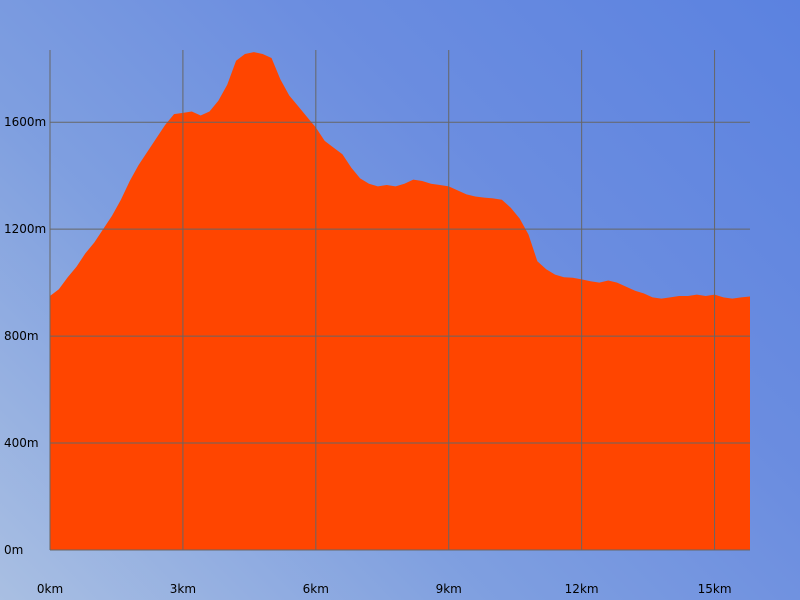 This screenshot has width=800, height=600. What do you see at coordinates (316, 589) in the screenshot?
I see `x-tick-label: 6km` at bounding box center [316, 589].